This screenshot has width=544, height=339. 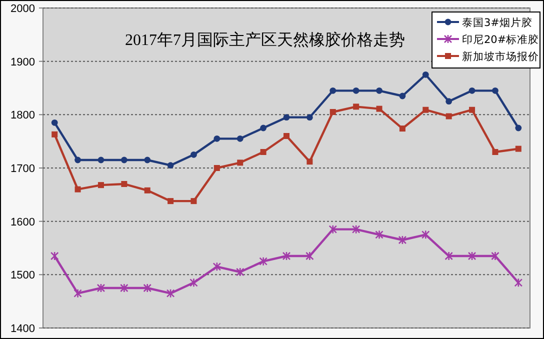 I want to click on y-tick-label: 1700, so click(x=22, y=169).